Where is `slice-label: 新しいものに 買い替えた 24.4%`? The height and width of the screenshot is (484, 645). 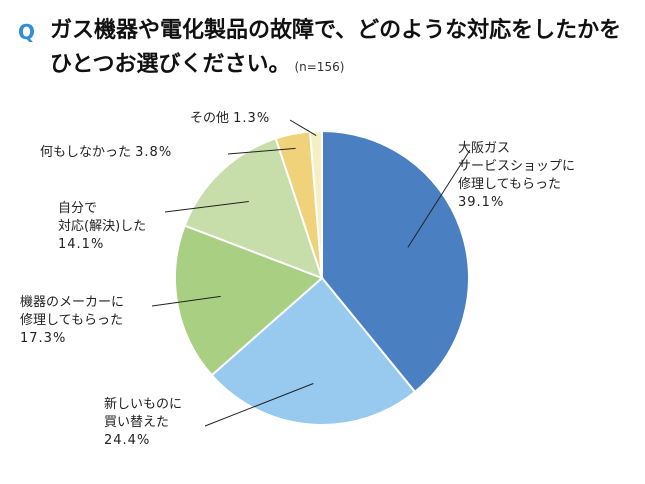
slice-label: 新しいものに 買い替えた 24.4% is located at coordinates (143, 423).